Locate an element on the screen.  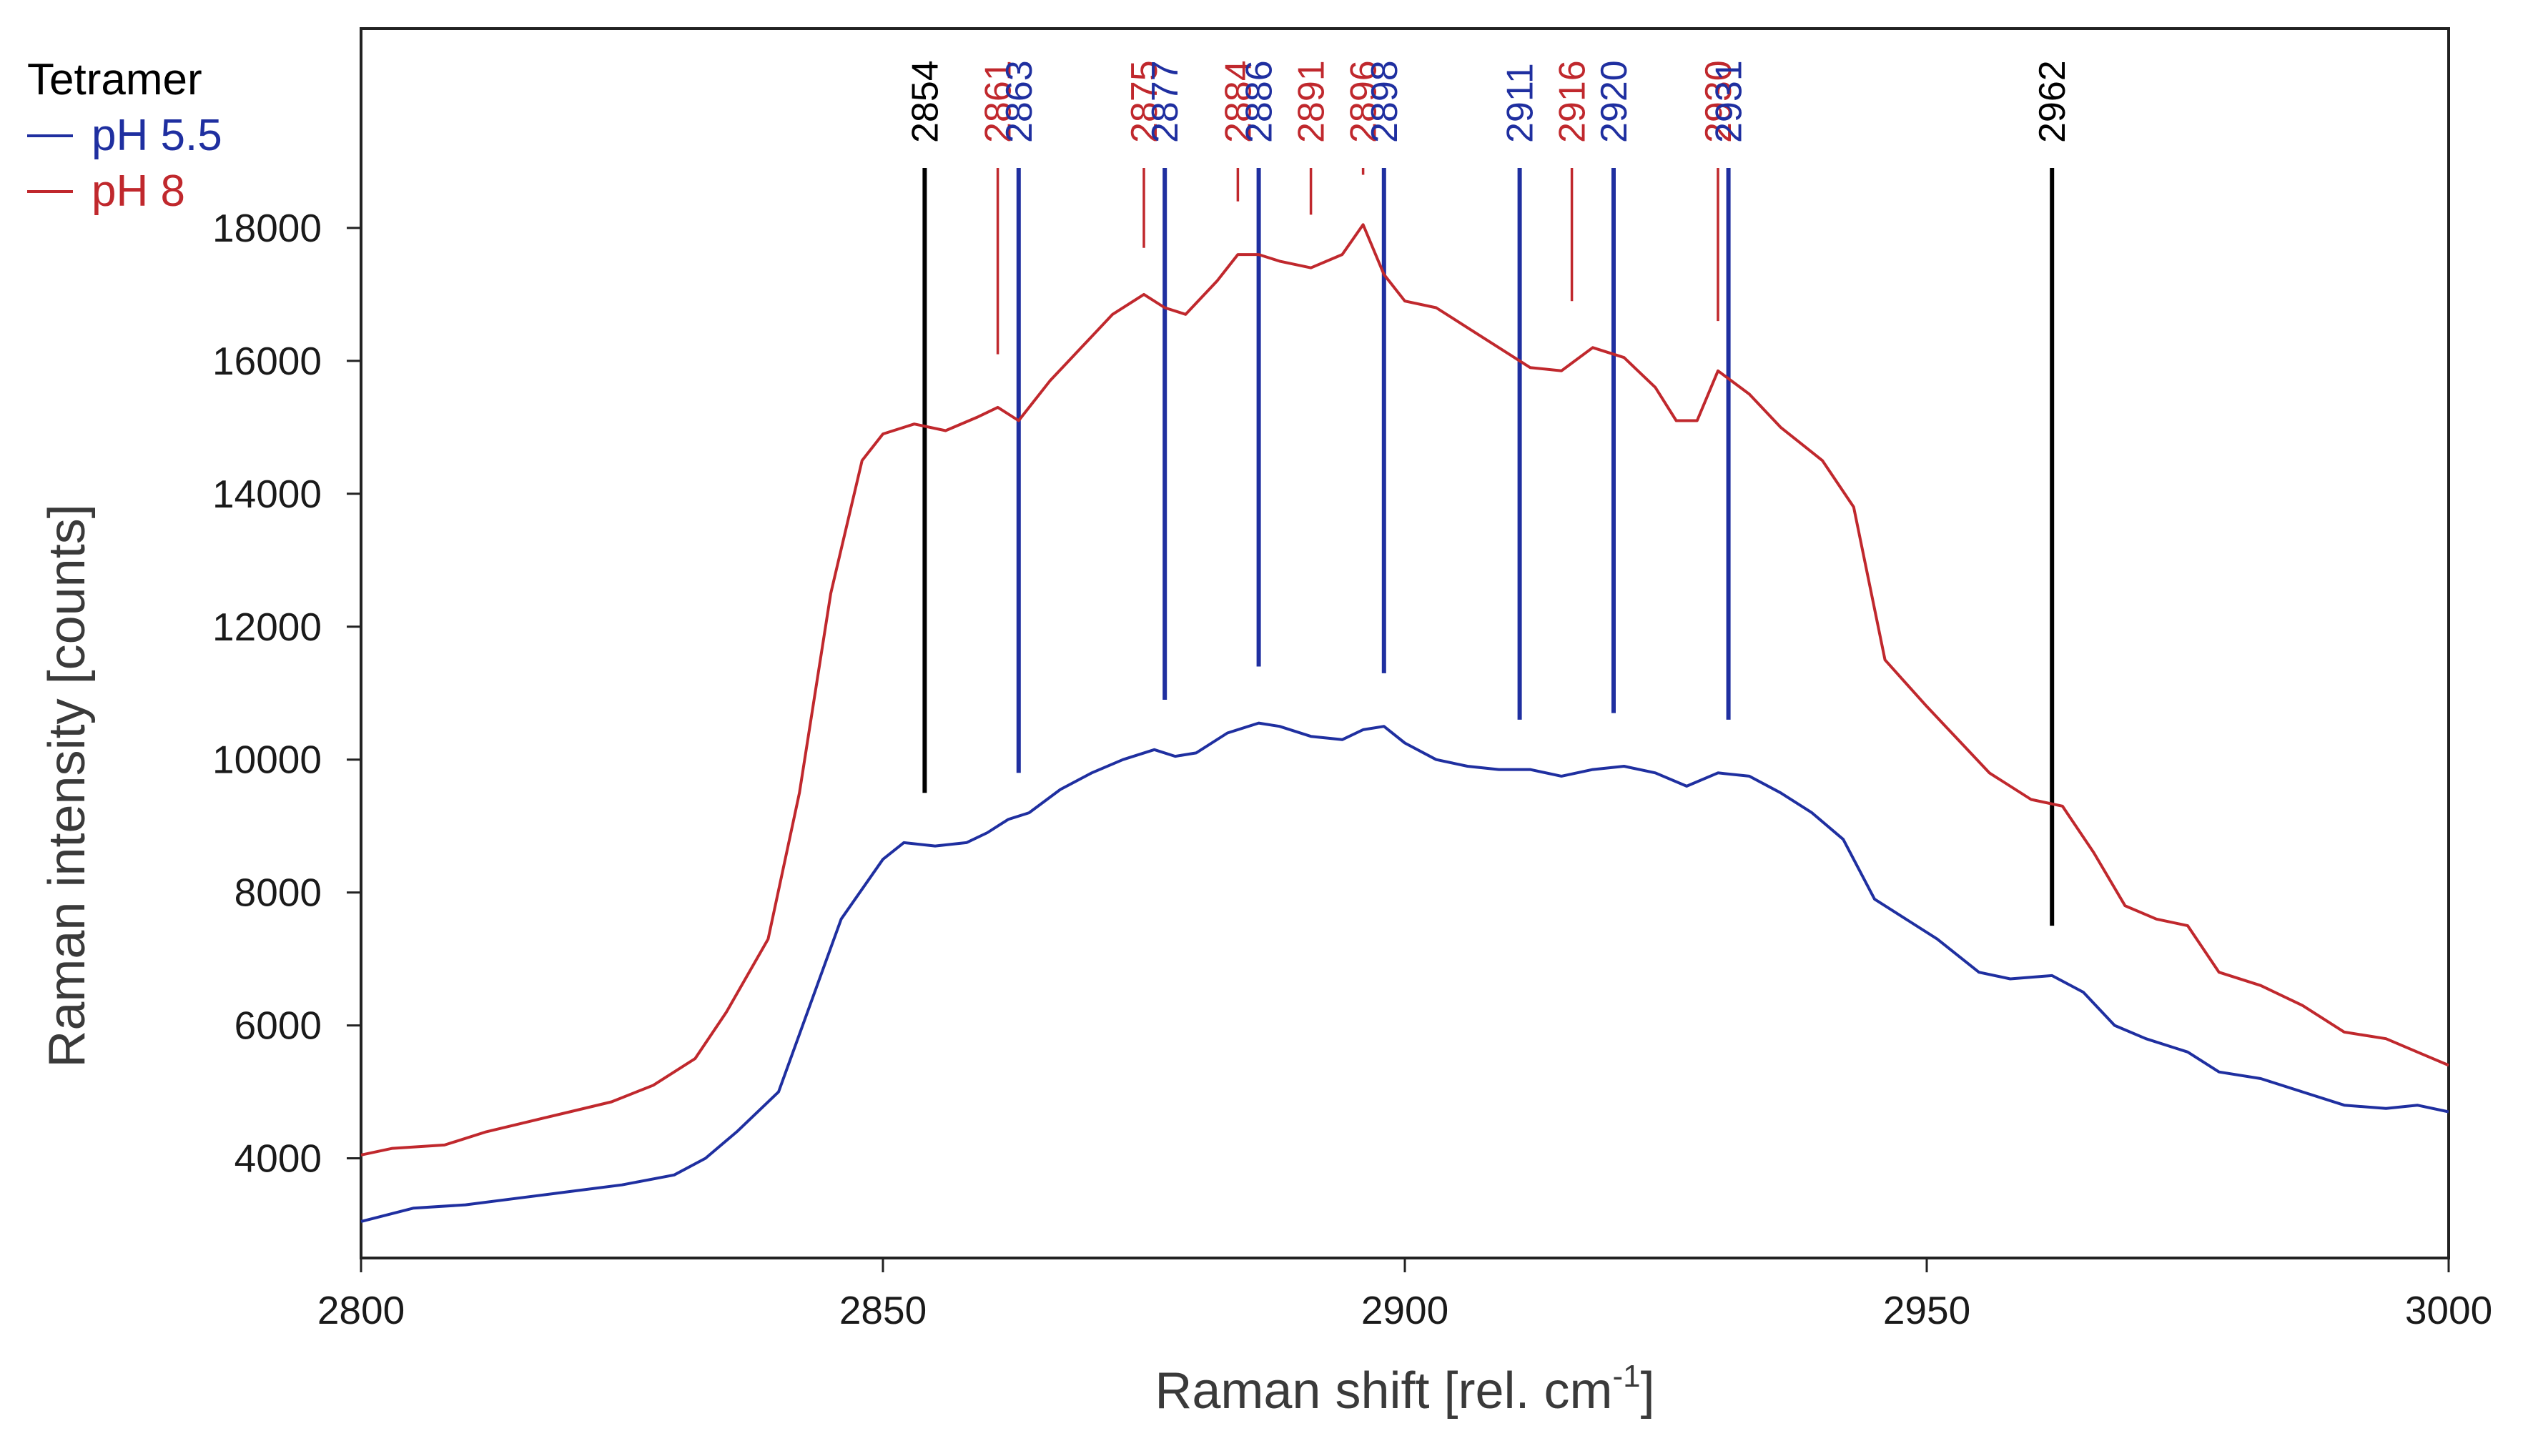
peak-label-2863: 2863 is located at coordinates (1019, 101).